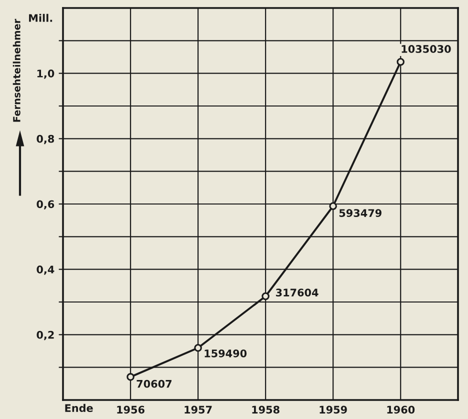 The image size is (468, 419). I want to click on text: Mill., so click(40, 18).